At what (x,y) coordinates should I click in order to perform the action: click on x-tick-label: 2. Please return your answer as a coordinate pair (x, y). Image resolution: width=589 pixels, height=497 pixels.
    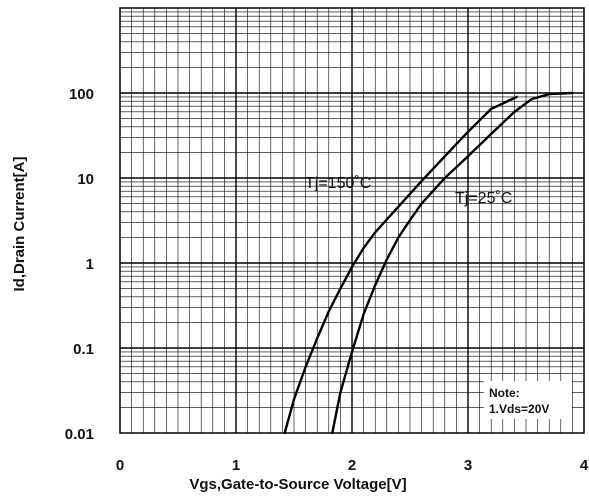
    Looking at the image, I should click on (352, 465).